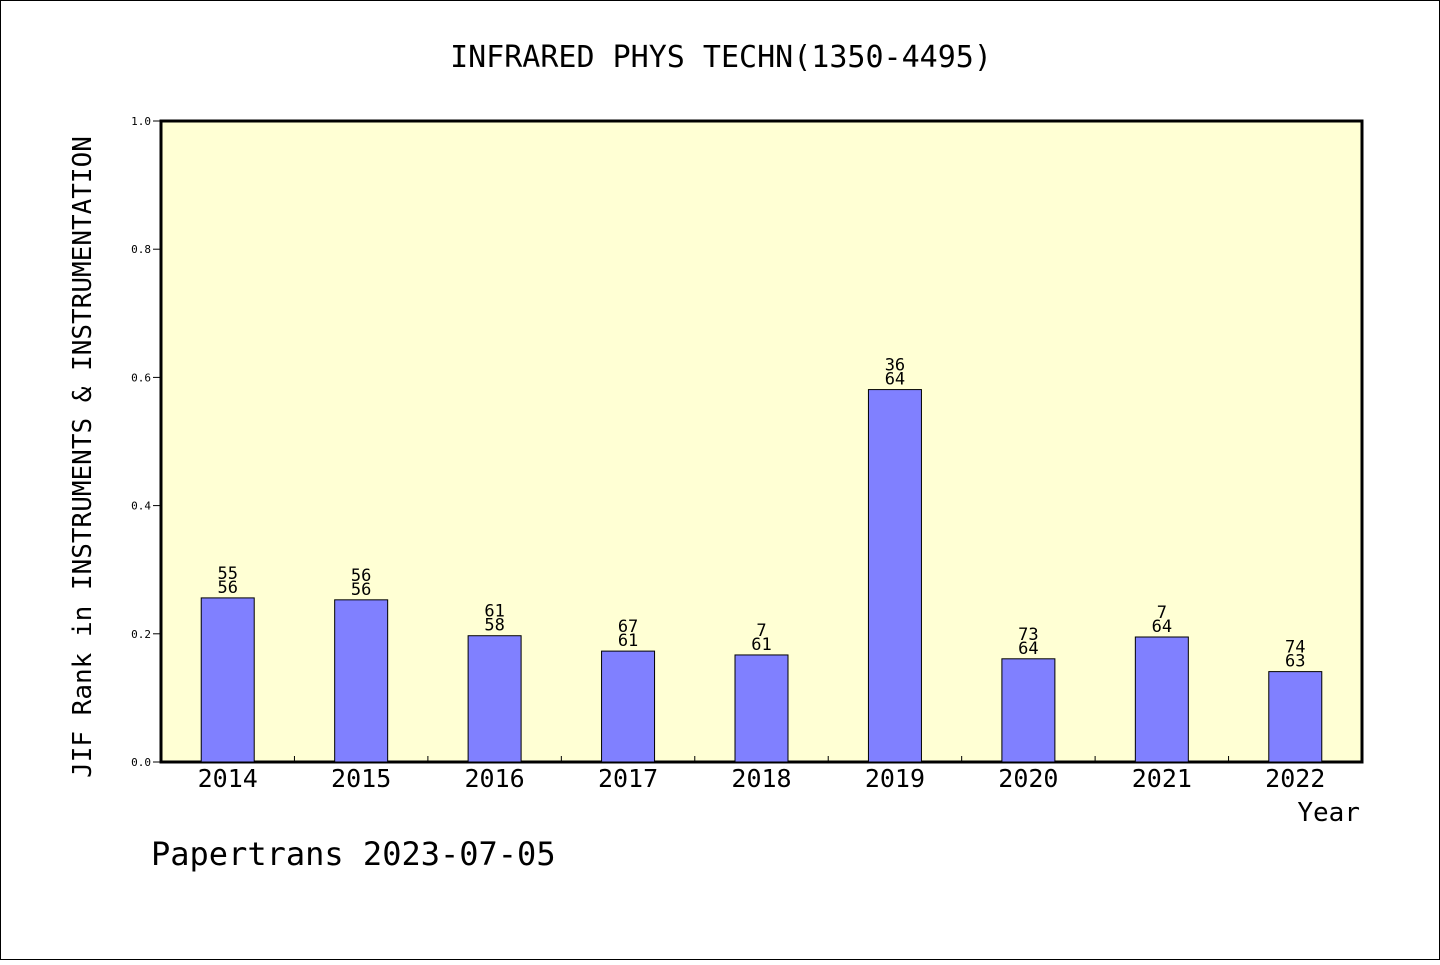  I want to click on x-tick-label: 2015, so click(361, 778).